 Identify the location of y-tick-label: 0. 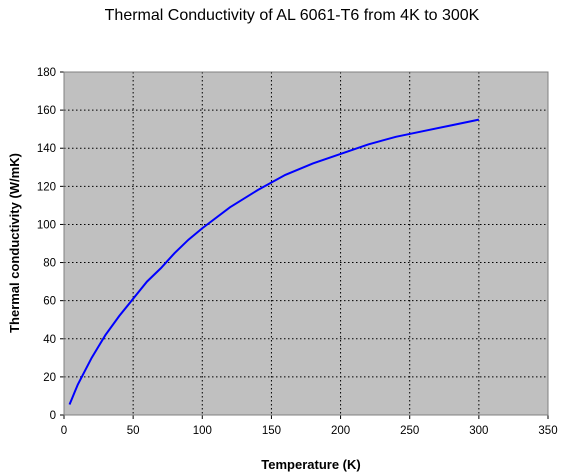
(53, 416).